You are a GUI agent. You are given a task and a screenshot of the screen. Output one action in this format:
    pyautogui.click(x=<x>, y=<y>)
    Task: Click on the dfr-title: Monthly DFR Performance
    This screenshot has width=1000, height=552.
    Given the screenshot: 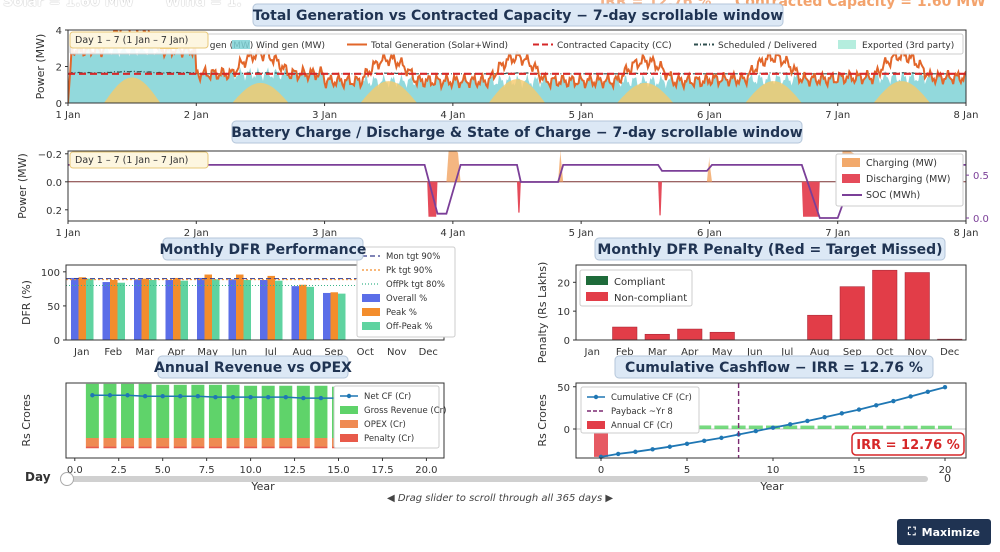 What is the action you would take?
    pyautogui.click(x=263, y=250)
    